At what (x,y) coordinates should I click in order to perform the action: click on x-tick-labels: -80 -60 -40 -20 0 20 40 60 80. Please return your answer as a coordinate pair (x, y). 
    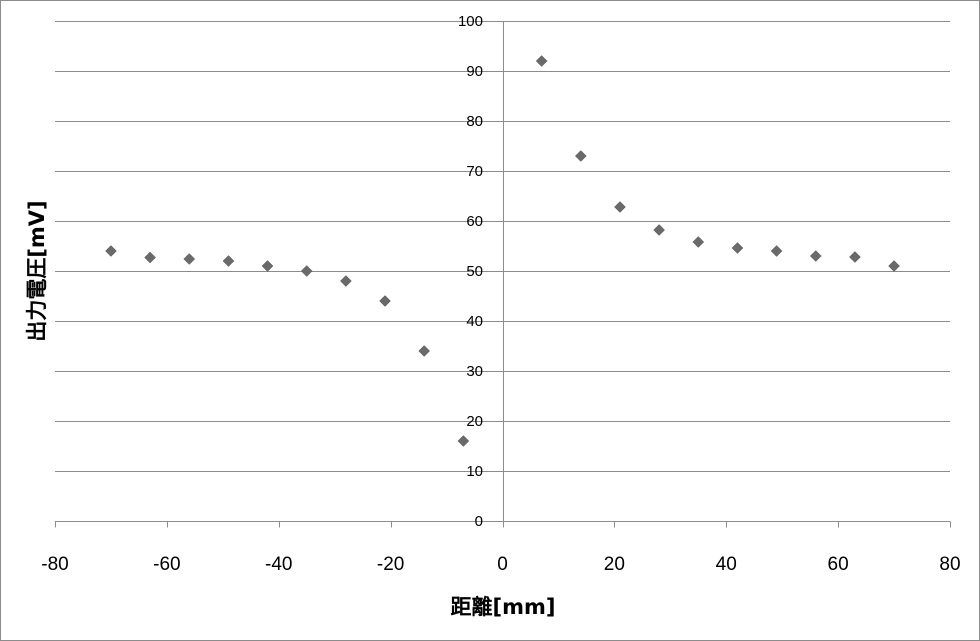
    Looking at the image, I should click on (500, 564).